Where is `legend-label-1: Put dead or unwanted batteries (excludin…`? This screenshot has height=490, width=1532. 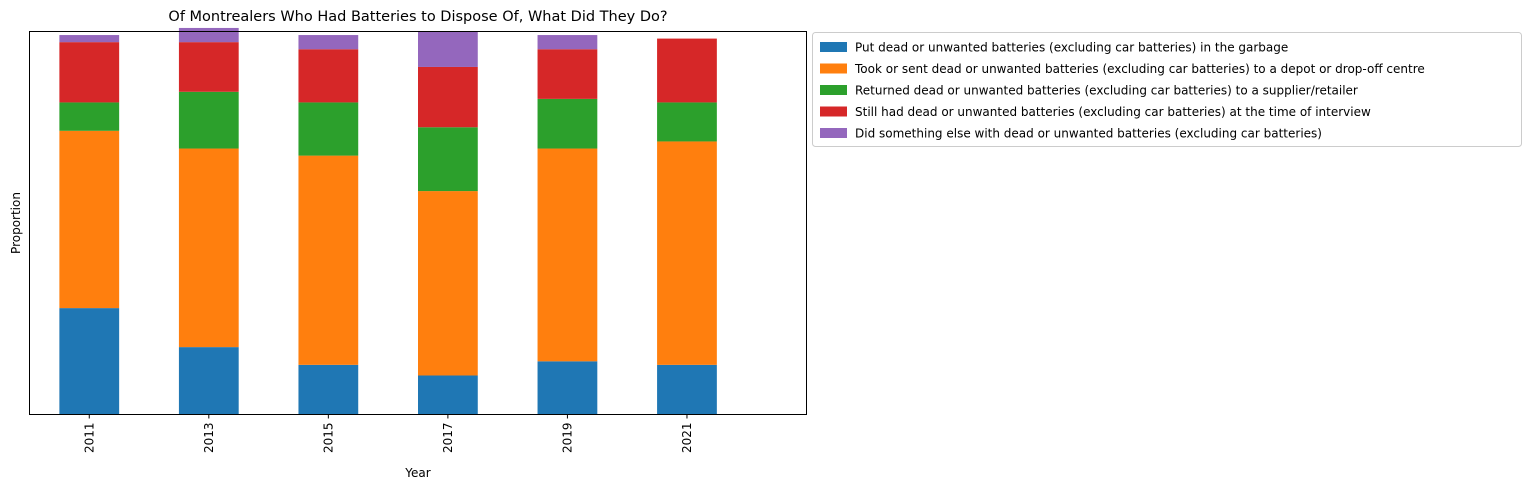
legend-label-1: Put dead or unwanted batteries (excludin… is located at coordinates (1071, 48).